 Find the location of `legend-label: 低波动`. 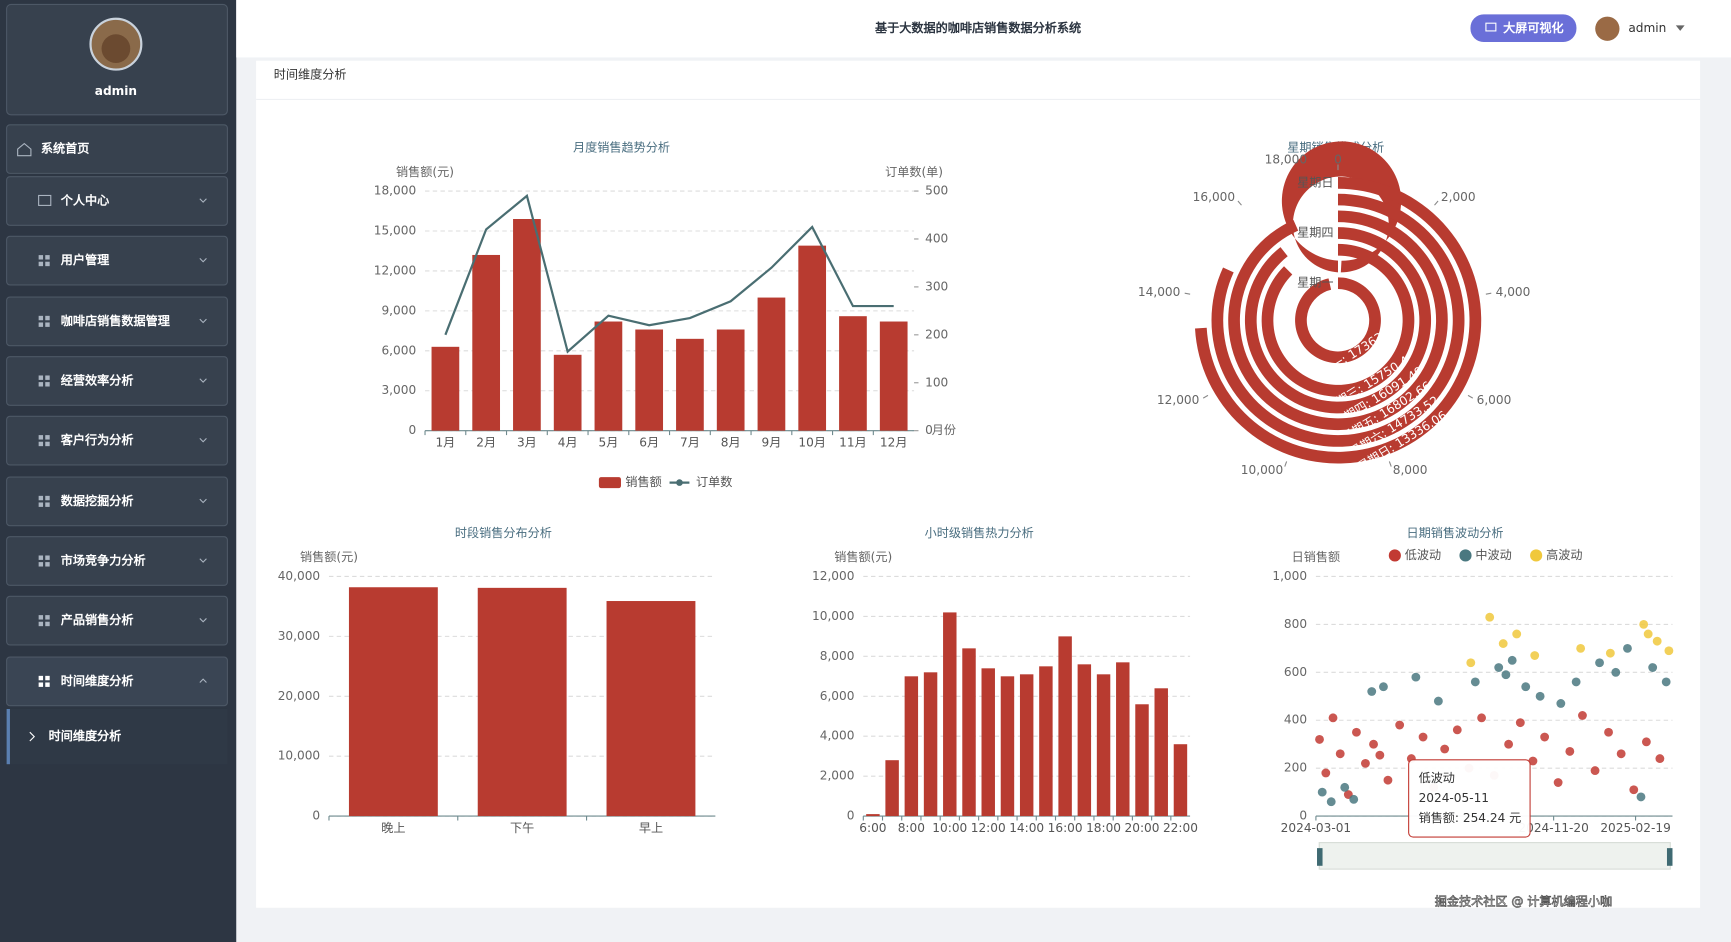

legend-label: 低波动 is located at coordinates (1423, 555).